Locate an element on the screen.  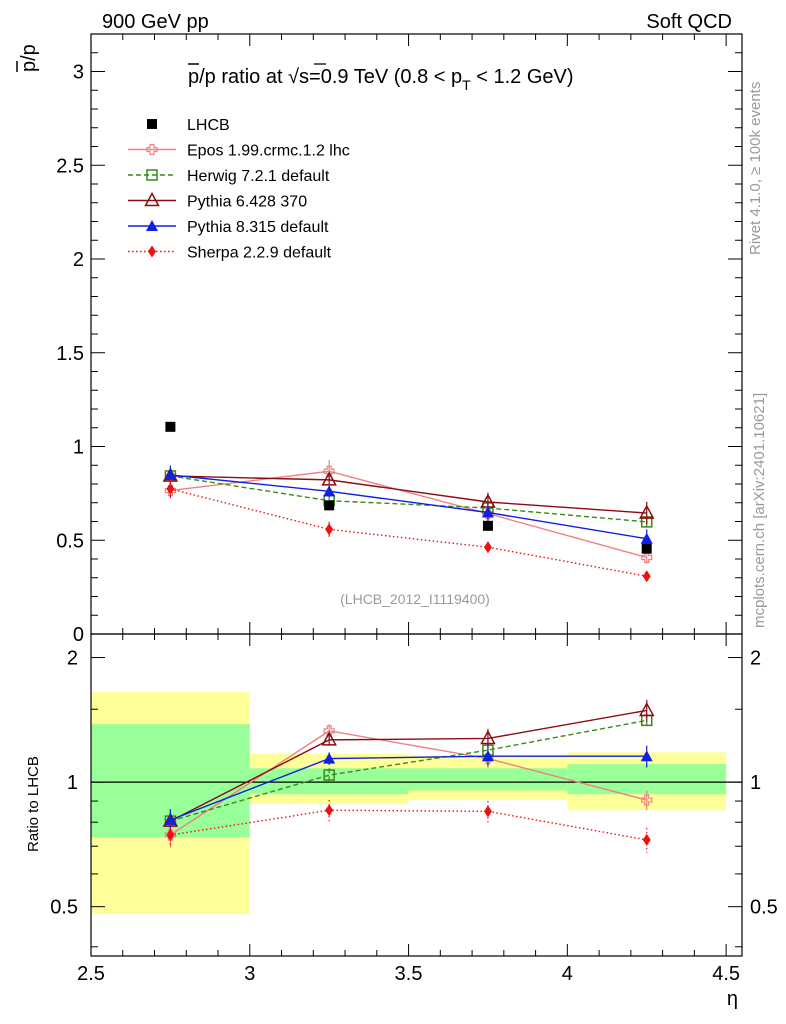
header-left: 900 GeV pp is located at coordinates (155, 22).